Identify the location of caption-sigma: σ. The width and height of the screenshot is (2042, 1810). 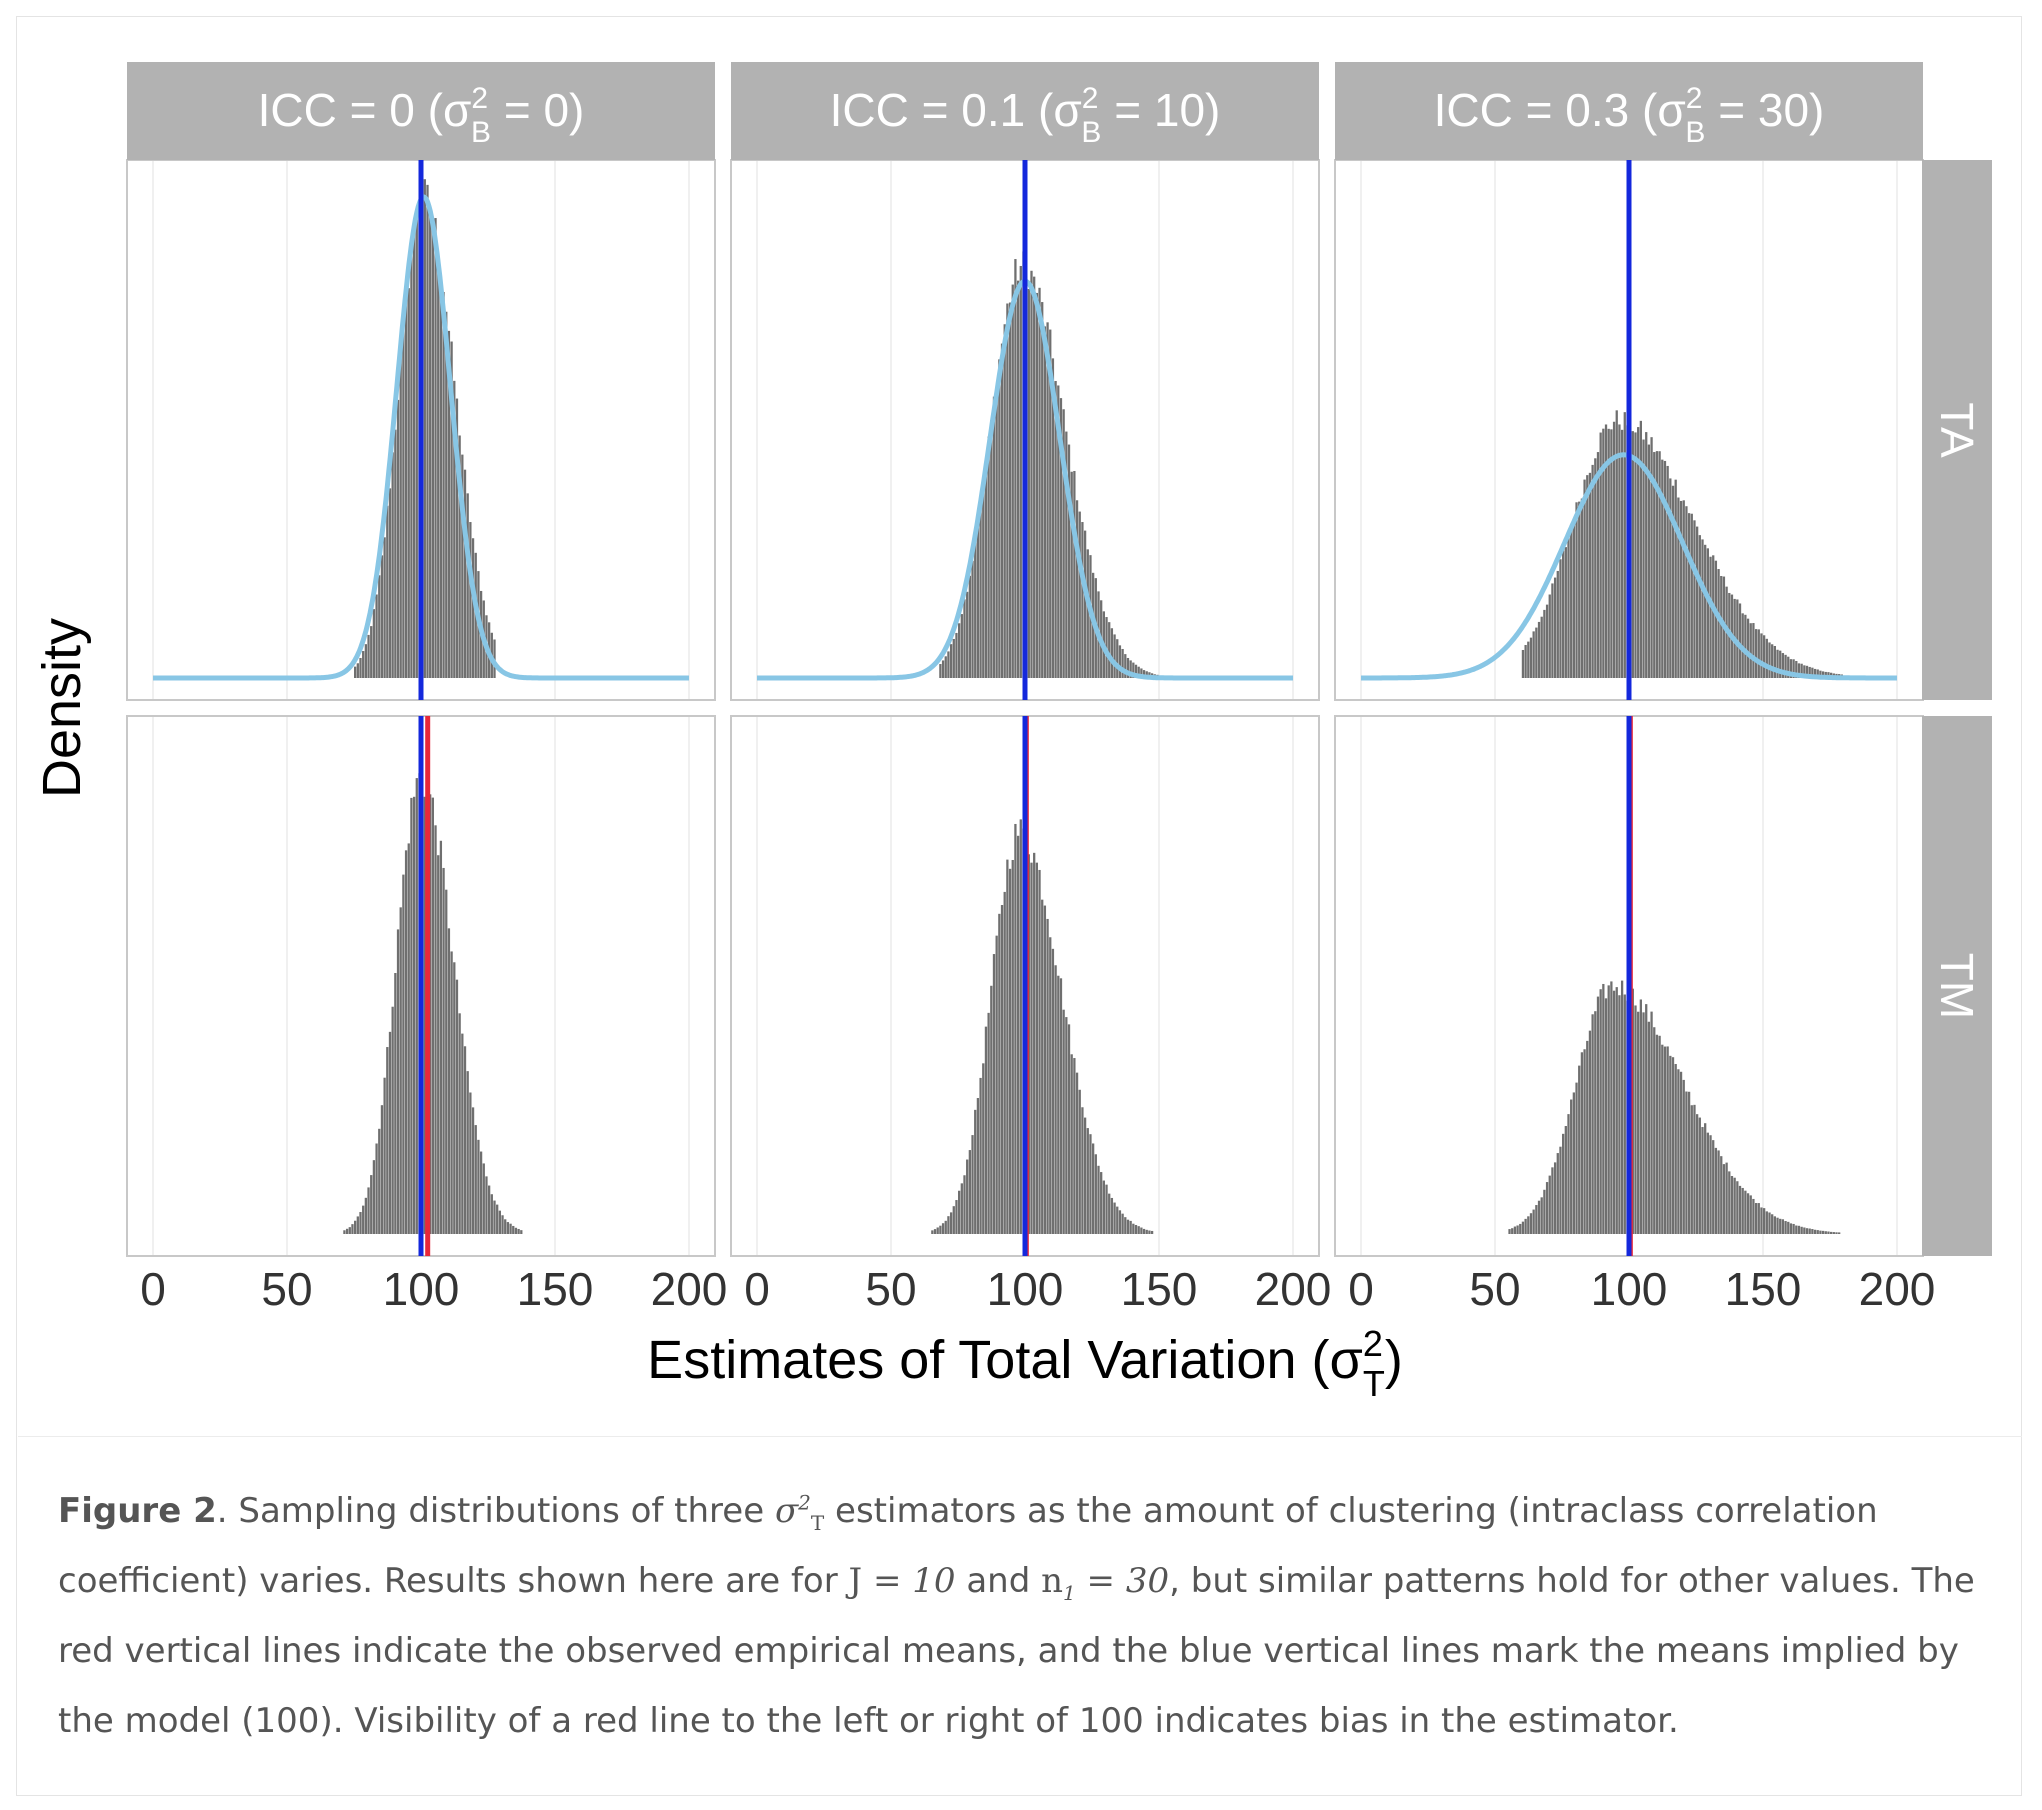
(786, 1511).